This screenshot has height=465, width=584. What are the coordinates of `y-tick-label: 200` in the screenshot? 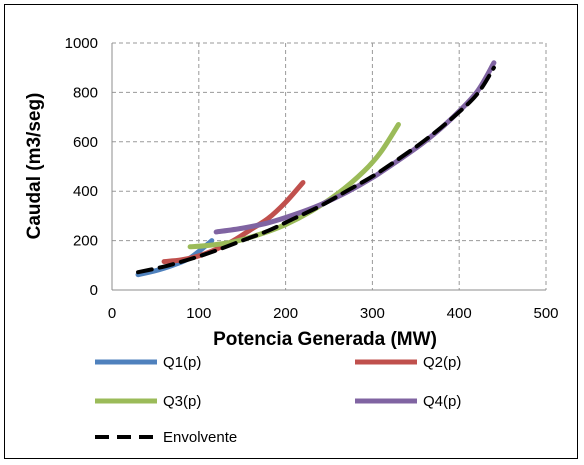 It's located at (85, 241).